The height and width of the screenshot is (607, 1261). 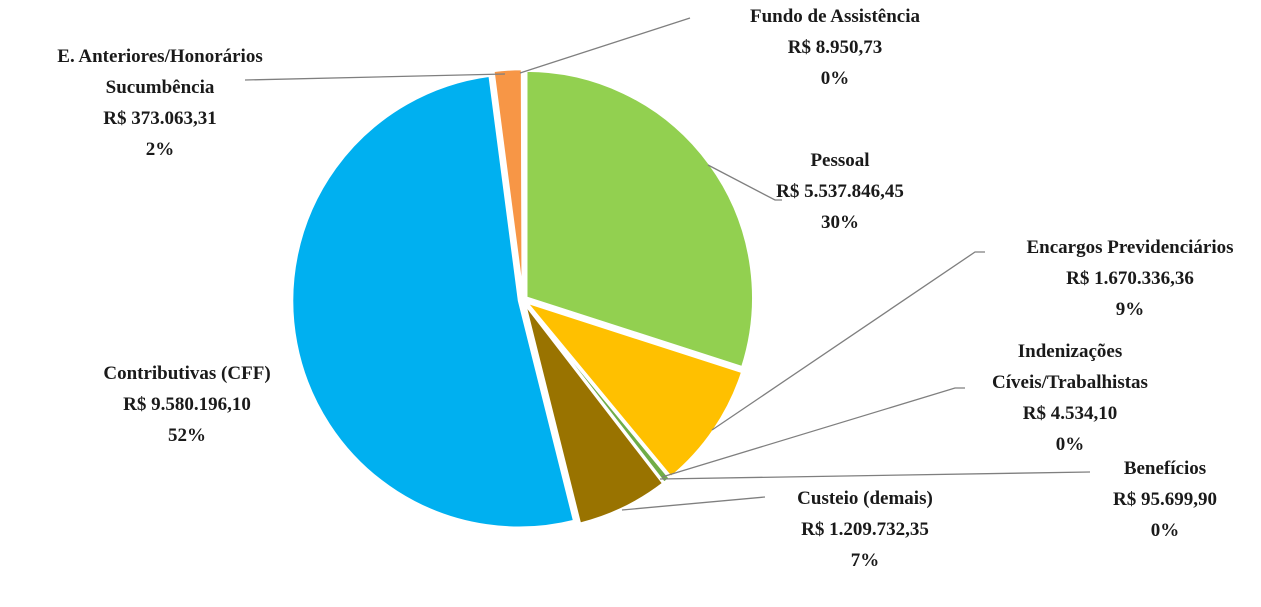 I want to click on slice-label: Custeio (demais) R$ 1.209.732,35 7%, so click(x=865, y=545).